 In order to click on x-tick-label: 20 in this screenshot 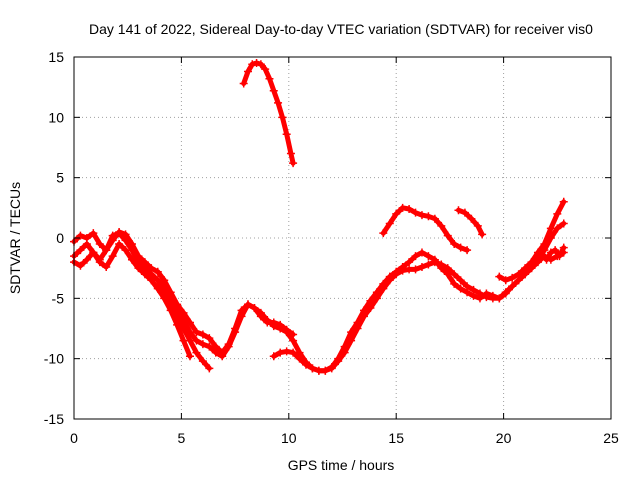, I will do `click(504, 438)`.